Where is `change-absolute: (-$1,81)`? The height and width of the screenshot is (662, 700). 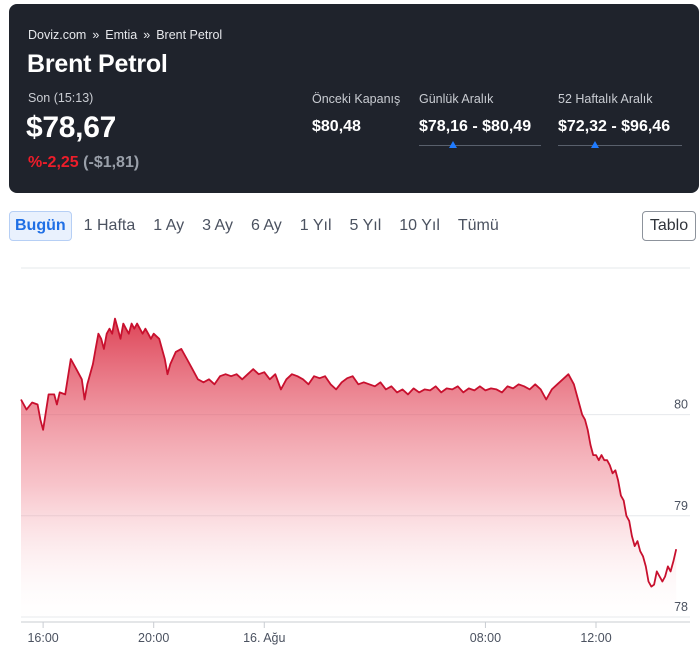 change-absolute: (-$1,81) is located at coordinates (111, 162).